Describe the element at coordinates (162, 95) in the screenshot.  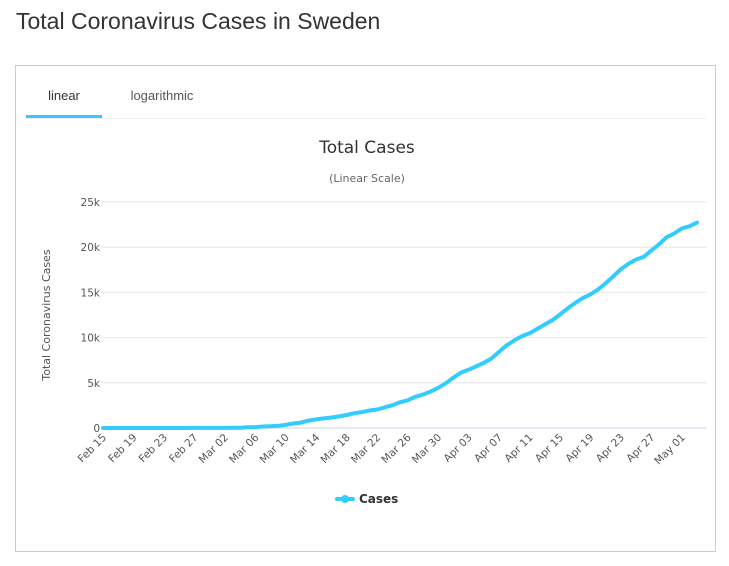
I see `tab-logarithmic: logarithmic` at that location.